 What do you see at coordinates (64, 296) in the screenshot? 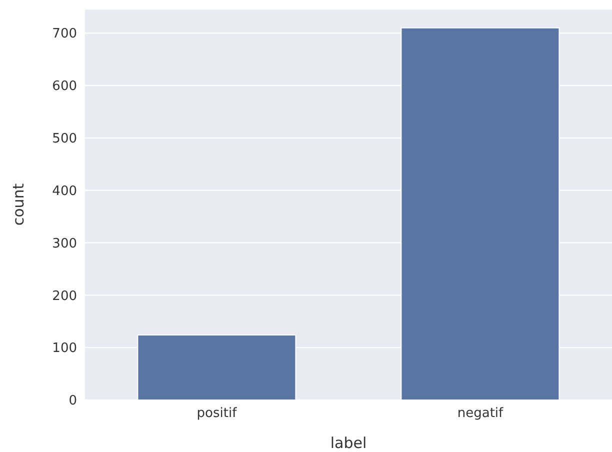
I see `y-tick-label: 200` at bounding box center [64, 296].